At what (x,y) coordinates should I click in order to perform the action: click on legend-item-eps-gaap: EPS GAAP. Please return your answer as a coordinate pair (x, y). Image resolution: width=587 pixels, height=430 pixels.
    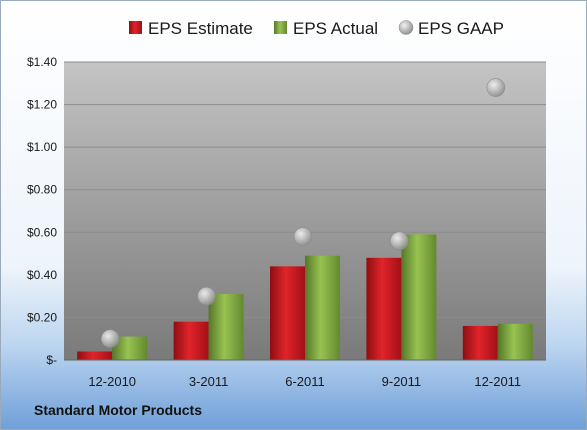
    Looking at the image, I should click on (451, 28).